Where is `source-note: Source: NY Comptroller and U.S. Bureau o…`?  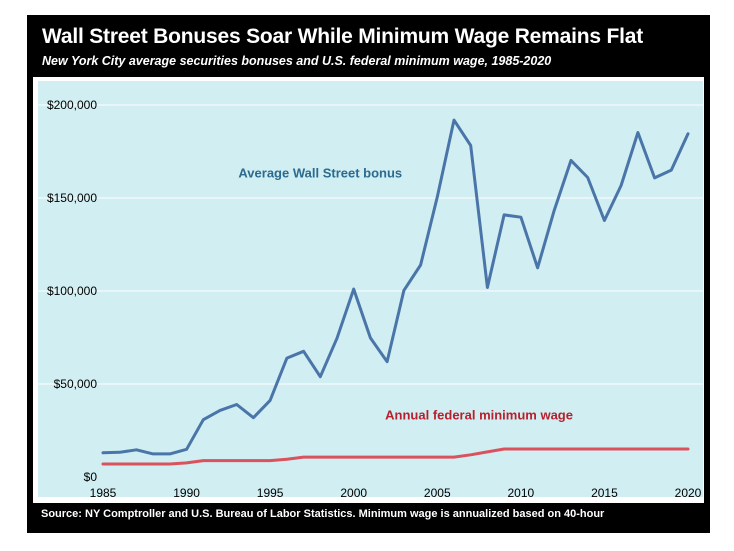
source-note: Source: NY Comptroller and U.S. Bureau o… is located at coordinates (323, 514).